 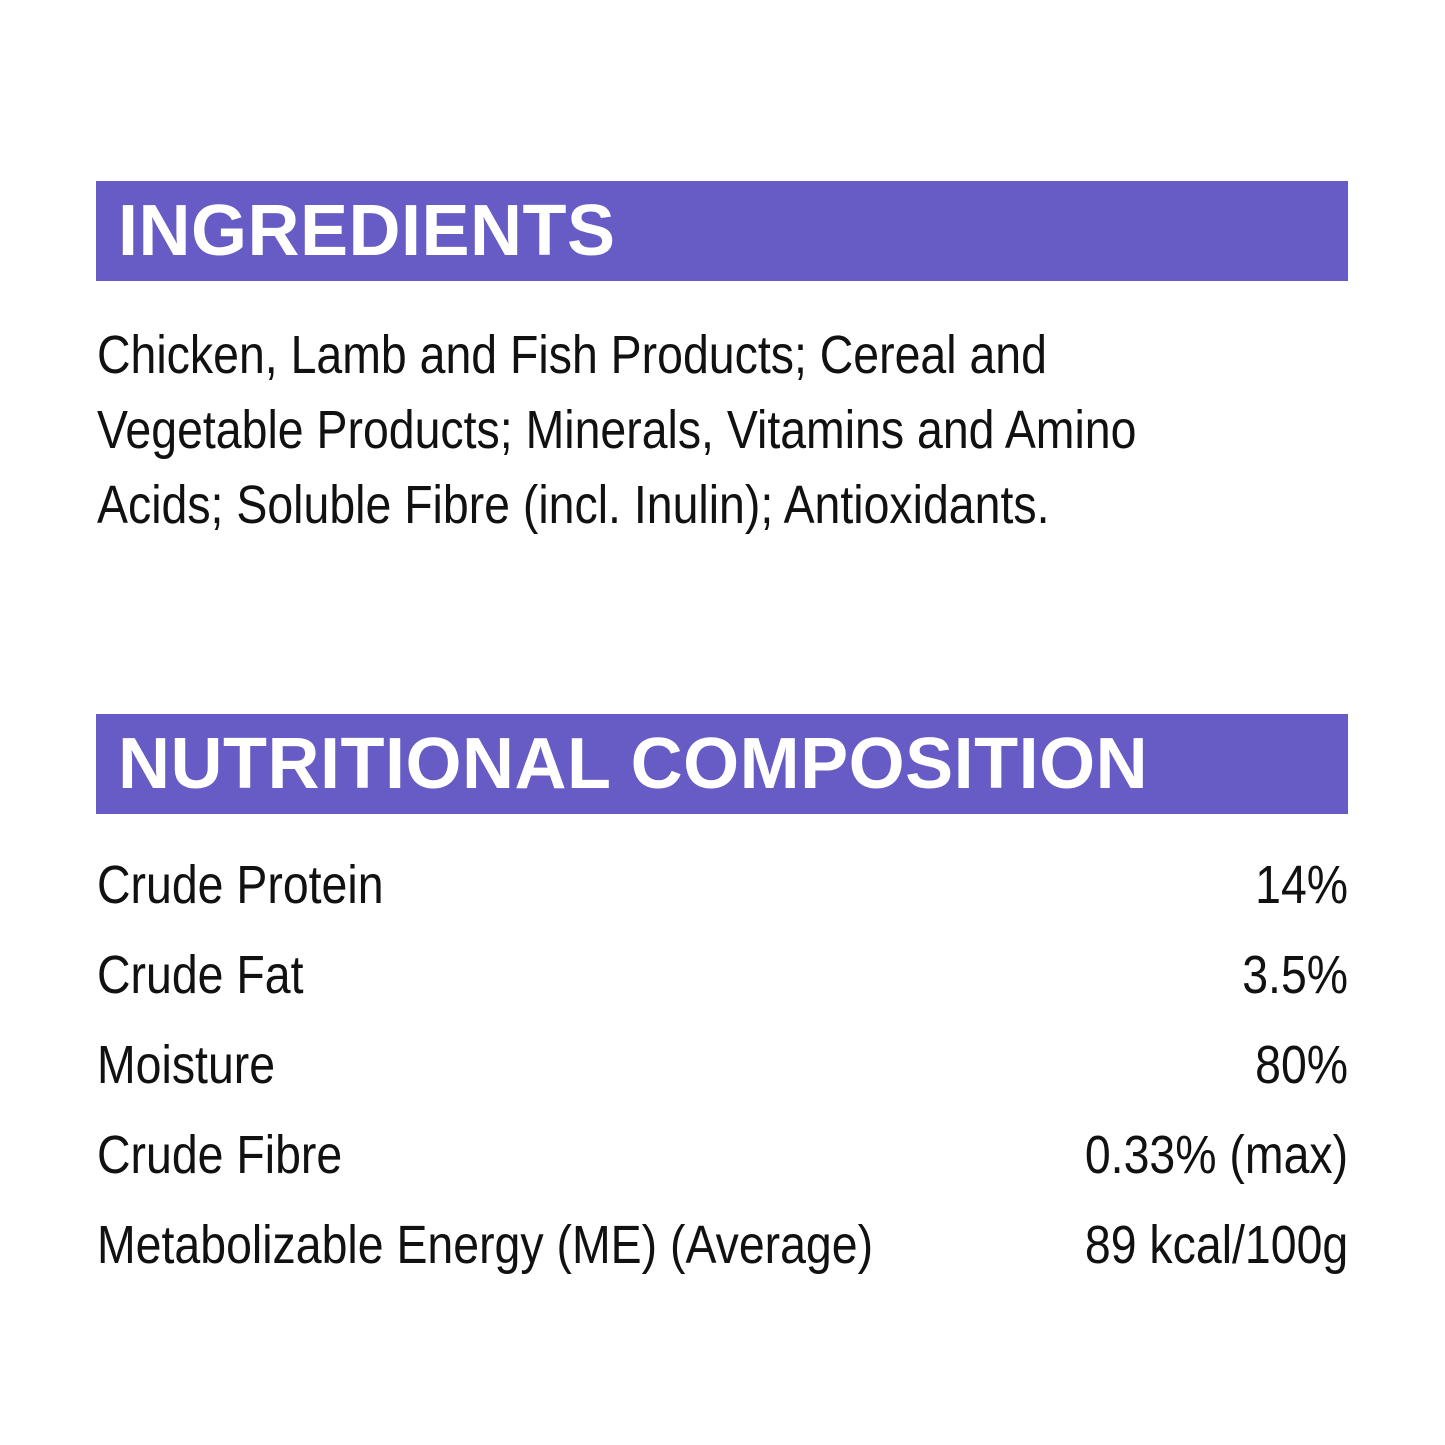 I want to click on section-title: INGREDIENTS, so click(x=367, y=231).